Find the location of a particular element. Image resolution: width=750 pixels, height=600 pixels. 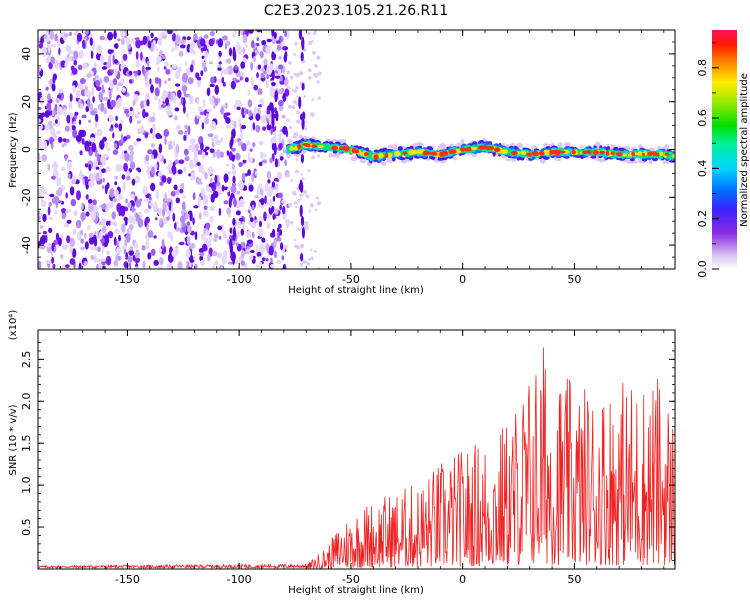

colorbar-tick-label: 0.4 is located at coordinates (702, 169).